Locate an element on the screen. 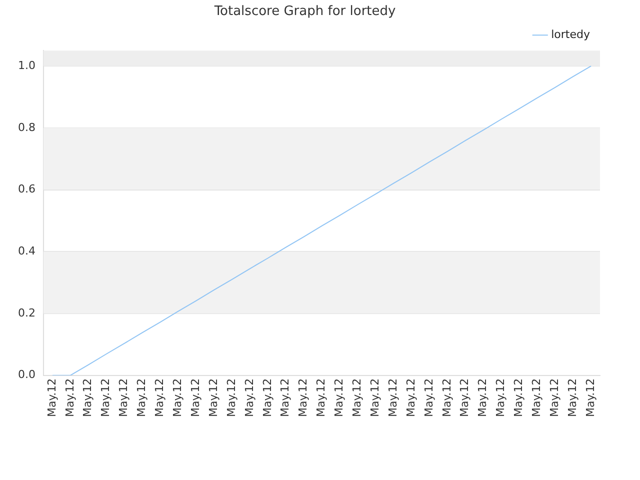 This screenshot has height=480, width=640. legend-label: lortedy is located at coordinates (570, 34).